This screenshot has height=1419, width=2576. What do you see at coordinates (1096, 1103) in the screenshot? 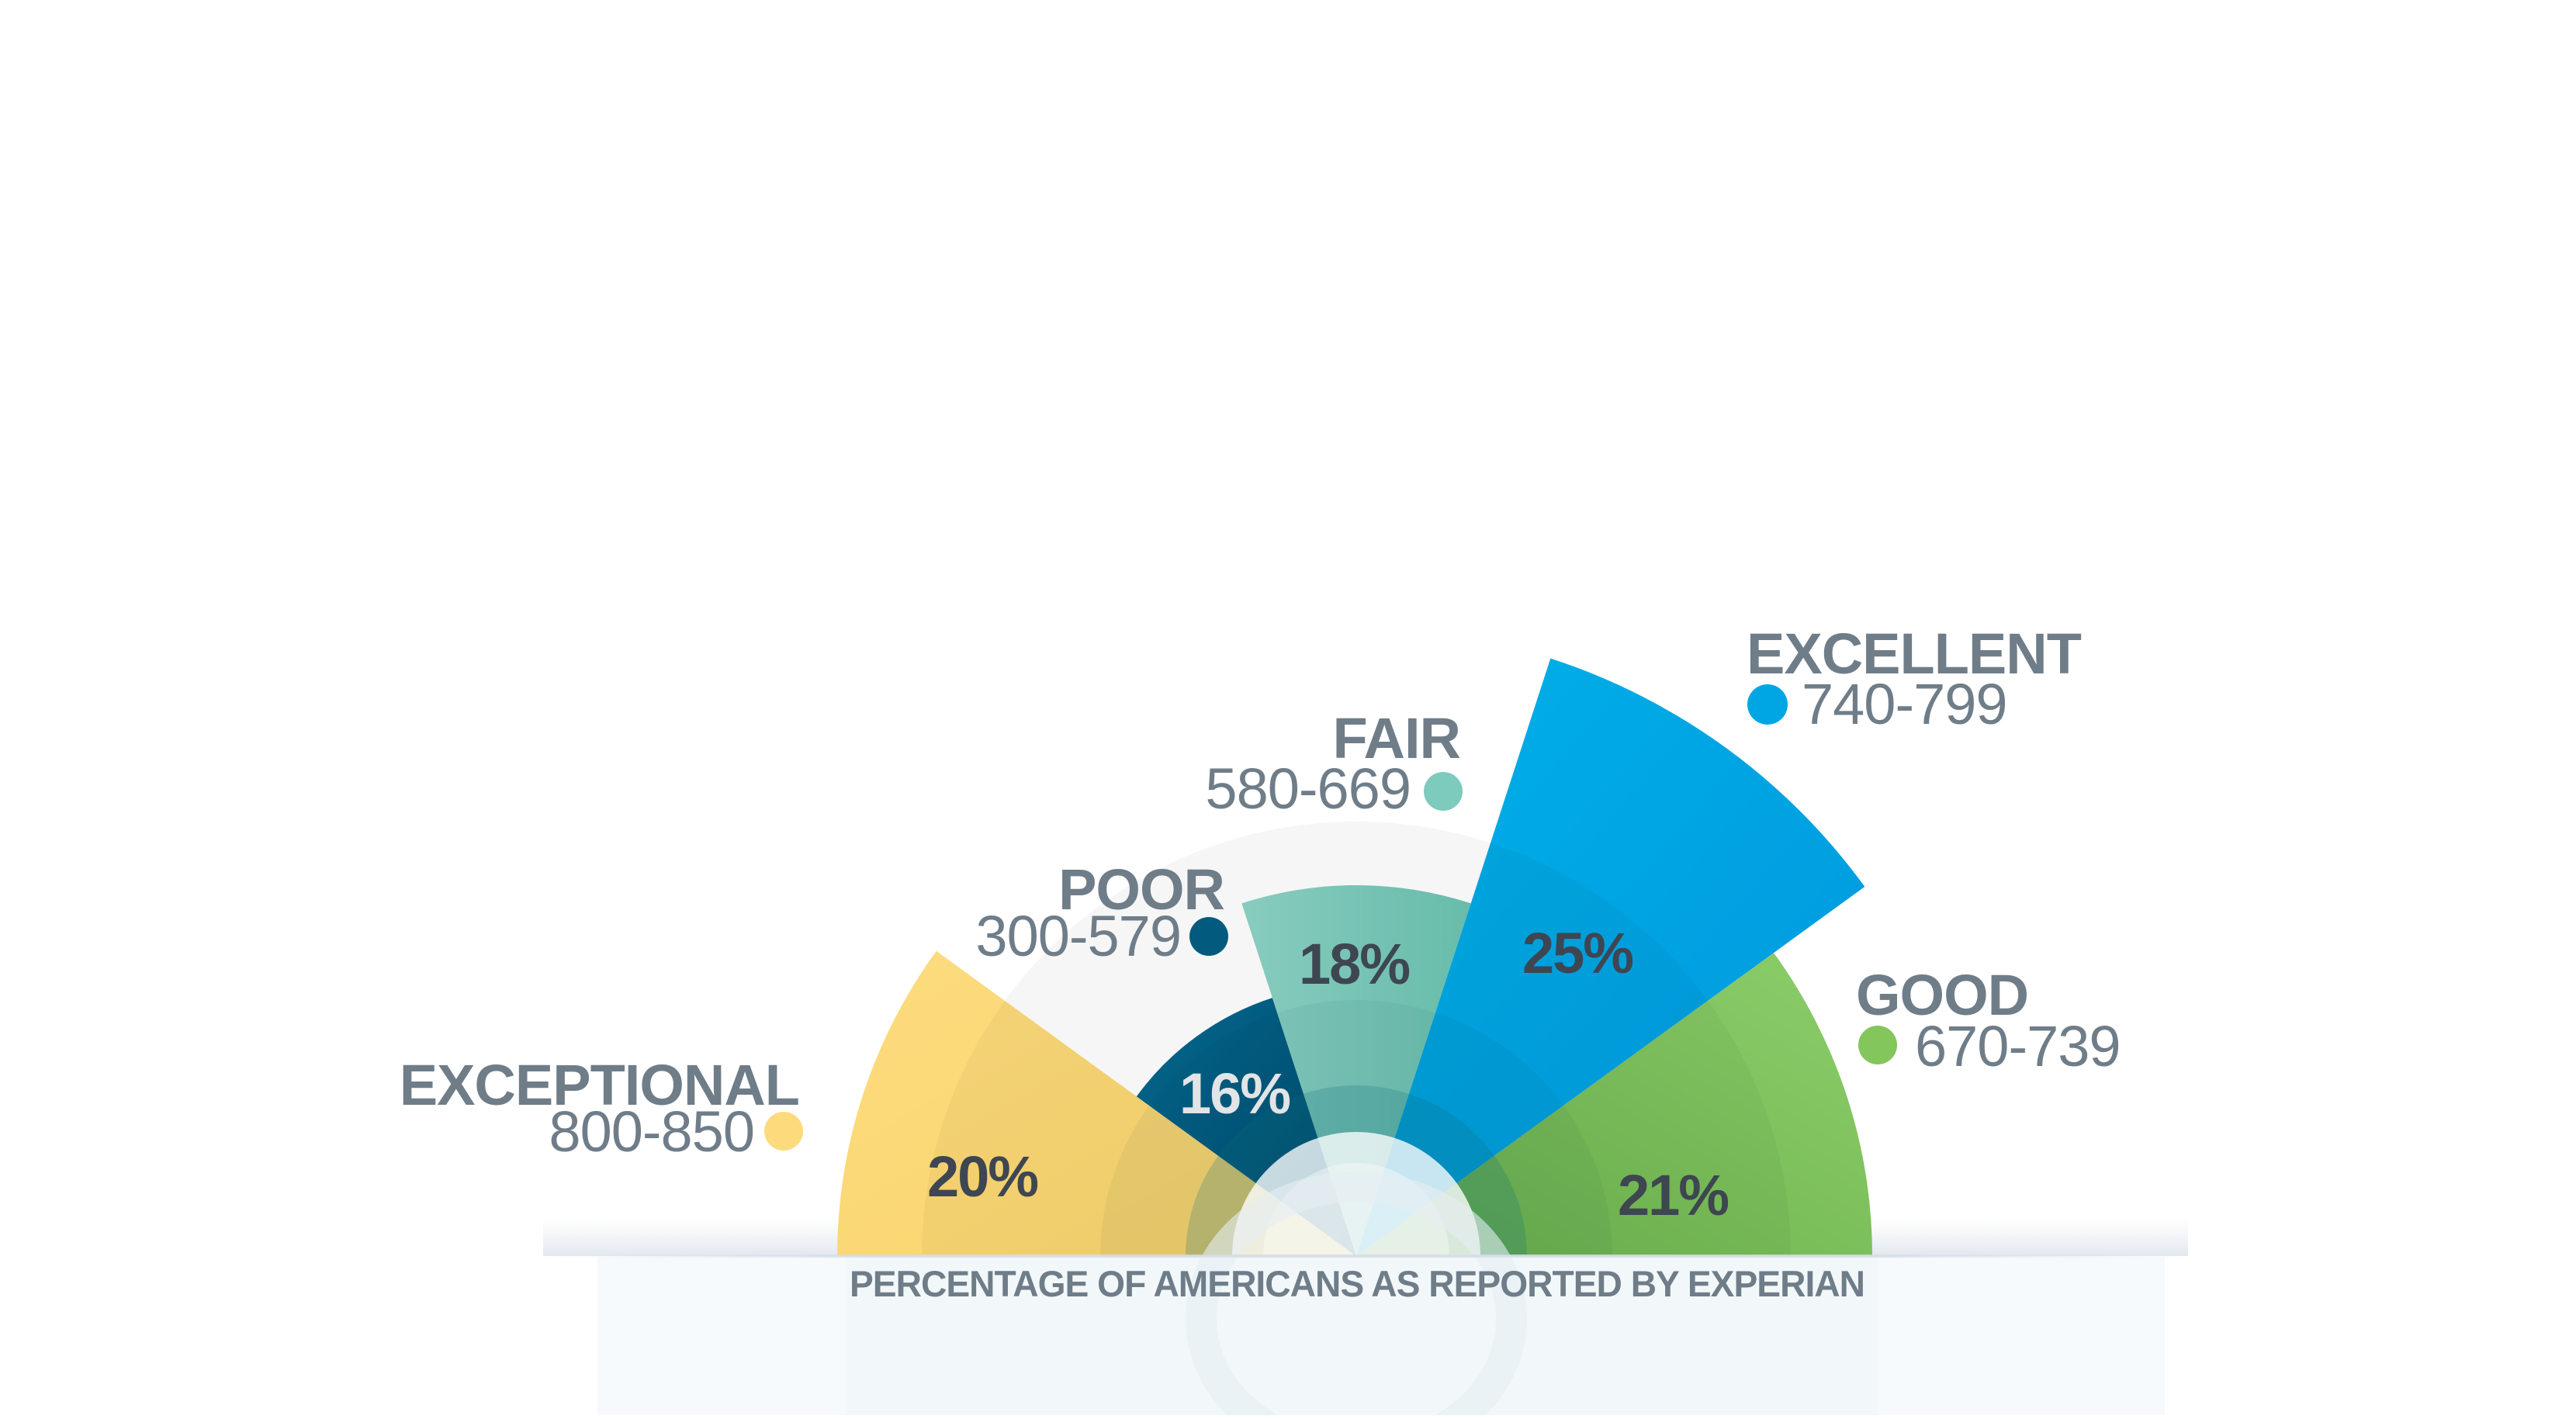
I see `segment-exceptional` at bounding box center [1096, 1103].